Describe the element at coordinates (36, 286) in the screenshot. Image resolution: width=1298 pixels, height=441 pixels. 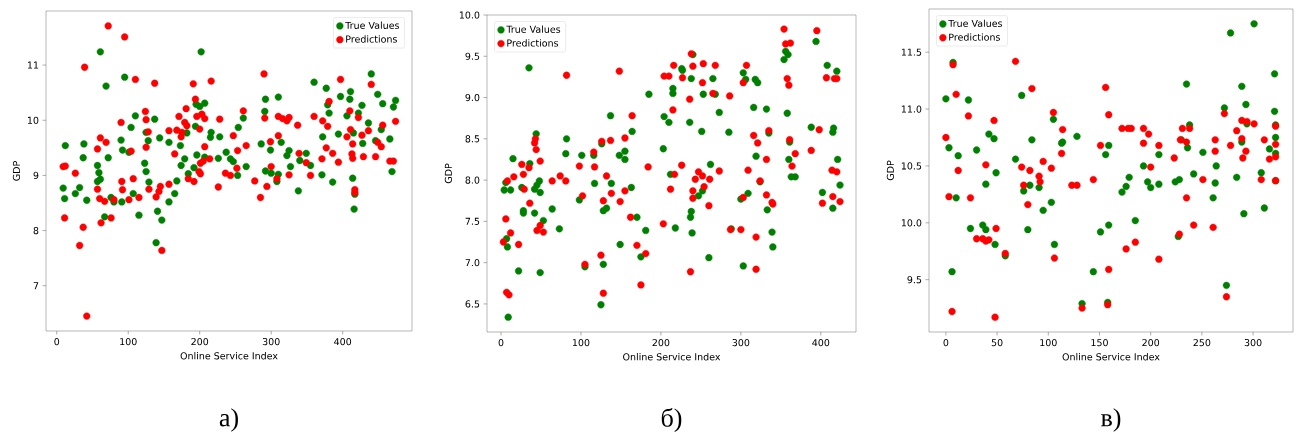
I see `y-tick-label: 7` at that location.